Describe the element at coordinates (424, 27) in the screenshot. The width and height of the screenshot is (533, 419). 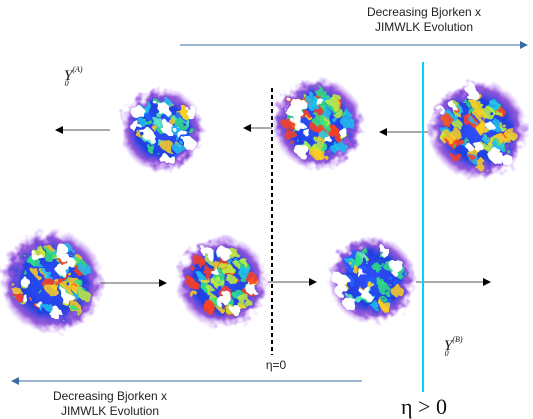
I see `top-label: JIMWLK Evolution` at that location.